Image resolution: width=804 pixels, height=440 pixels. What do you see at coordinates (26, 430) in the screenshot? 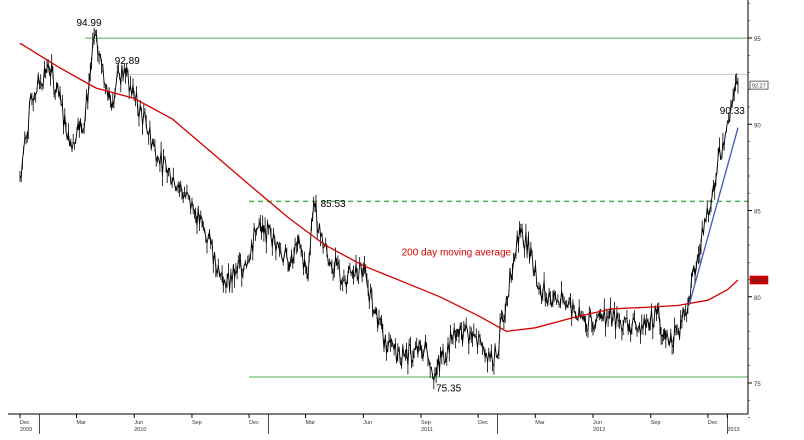
I see `x-year-label: 2009` at bounding box center [26, 430].